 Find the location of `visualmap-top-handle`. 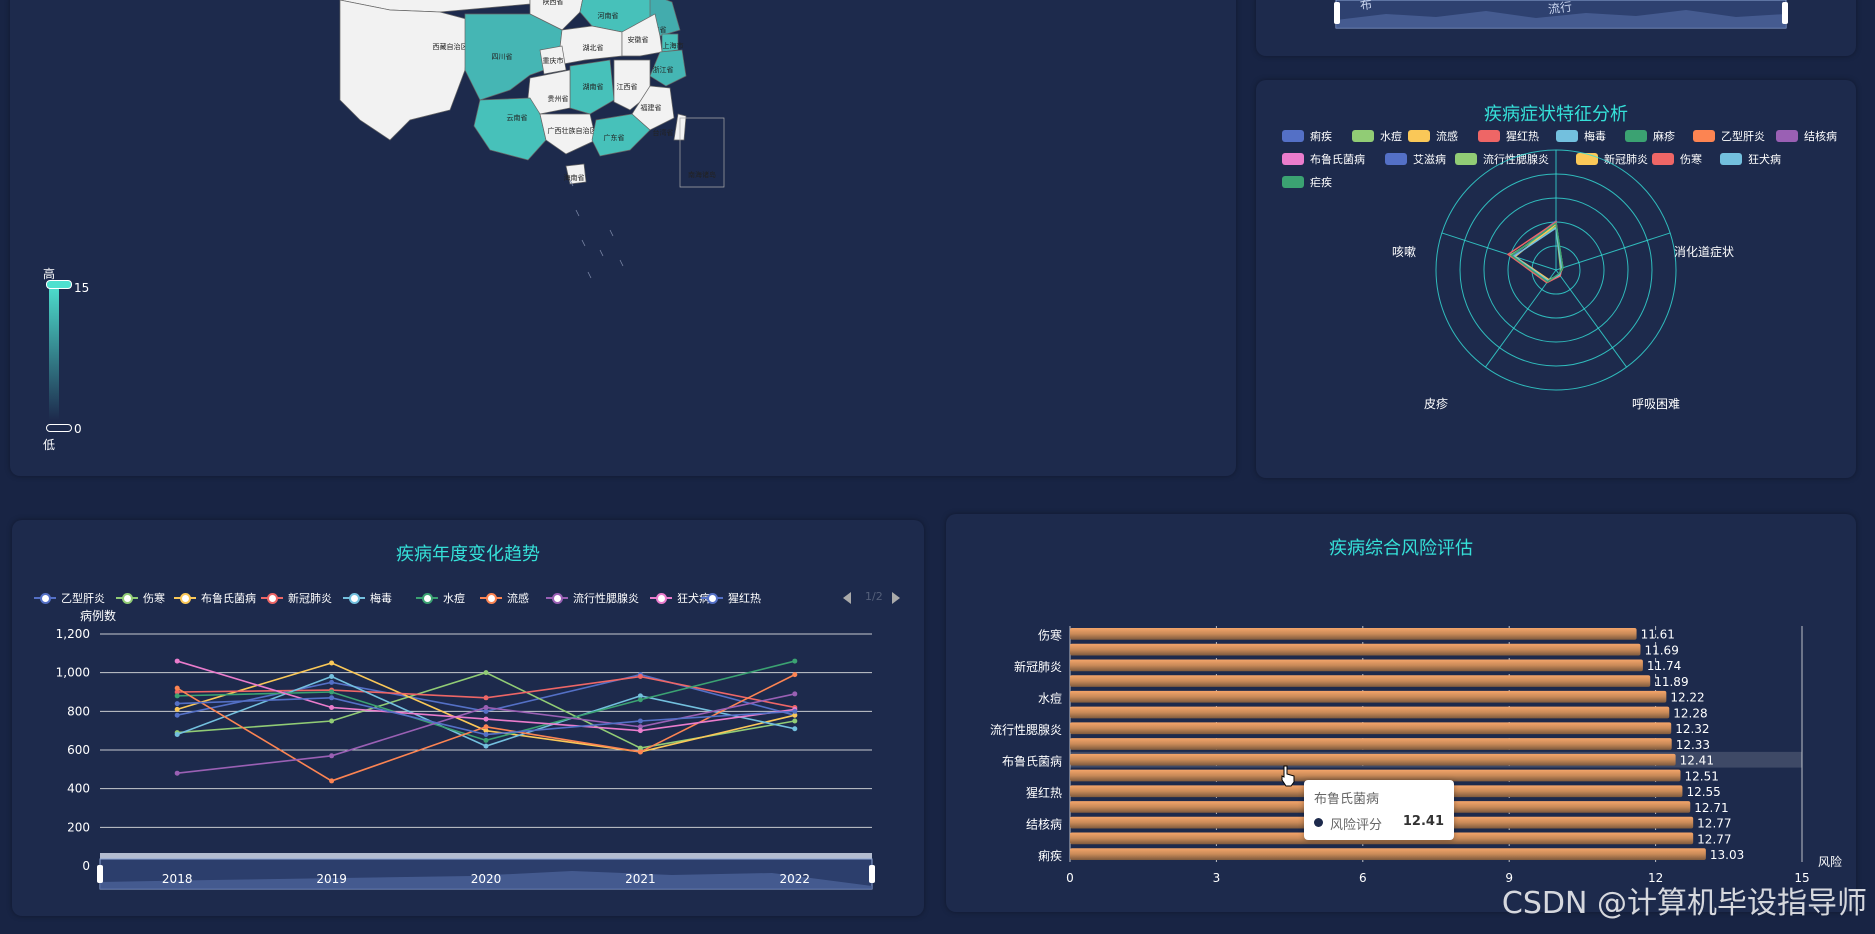

visualmap-top-handle is located at coordinates (59, 284).